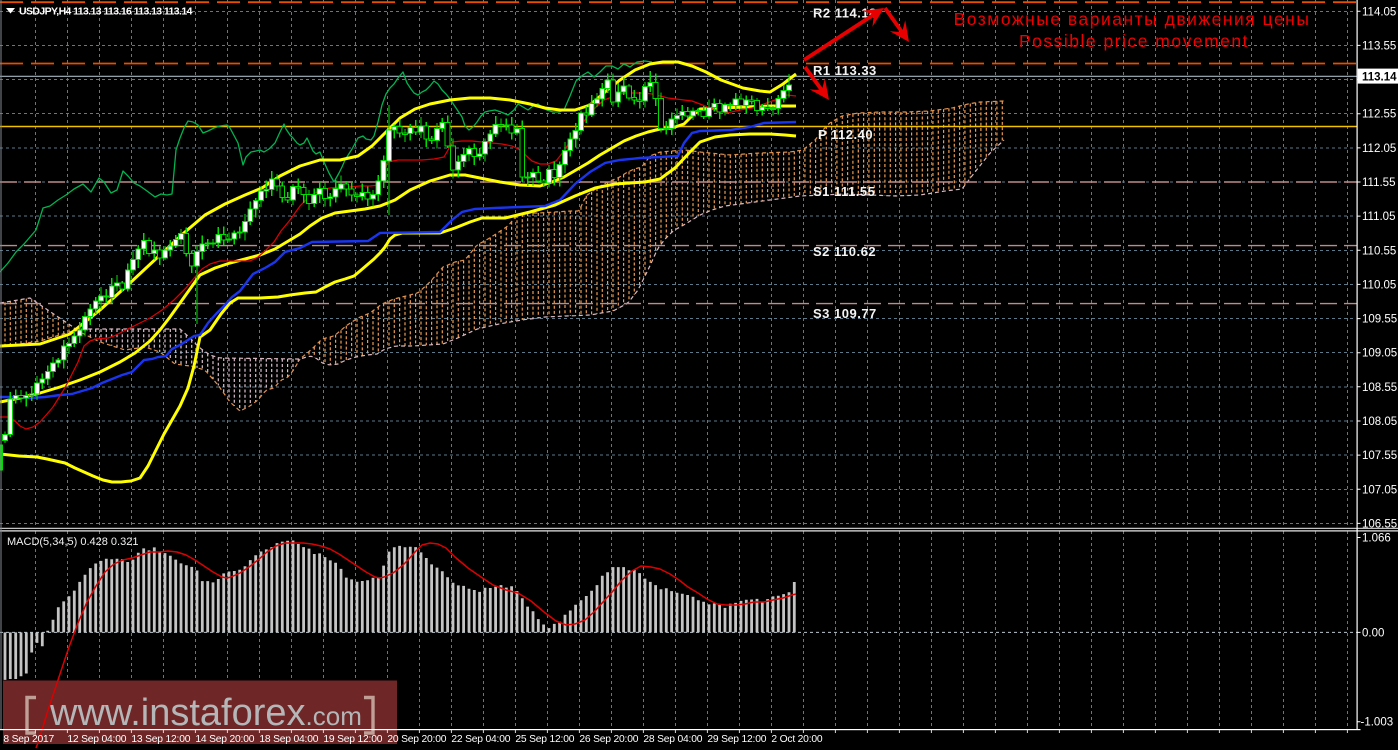 The image size is (1398, 750). I want to click on svg-text: 110.55, so click(1379, 251).